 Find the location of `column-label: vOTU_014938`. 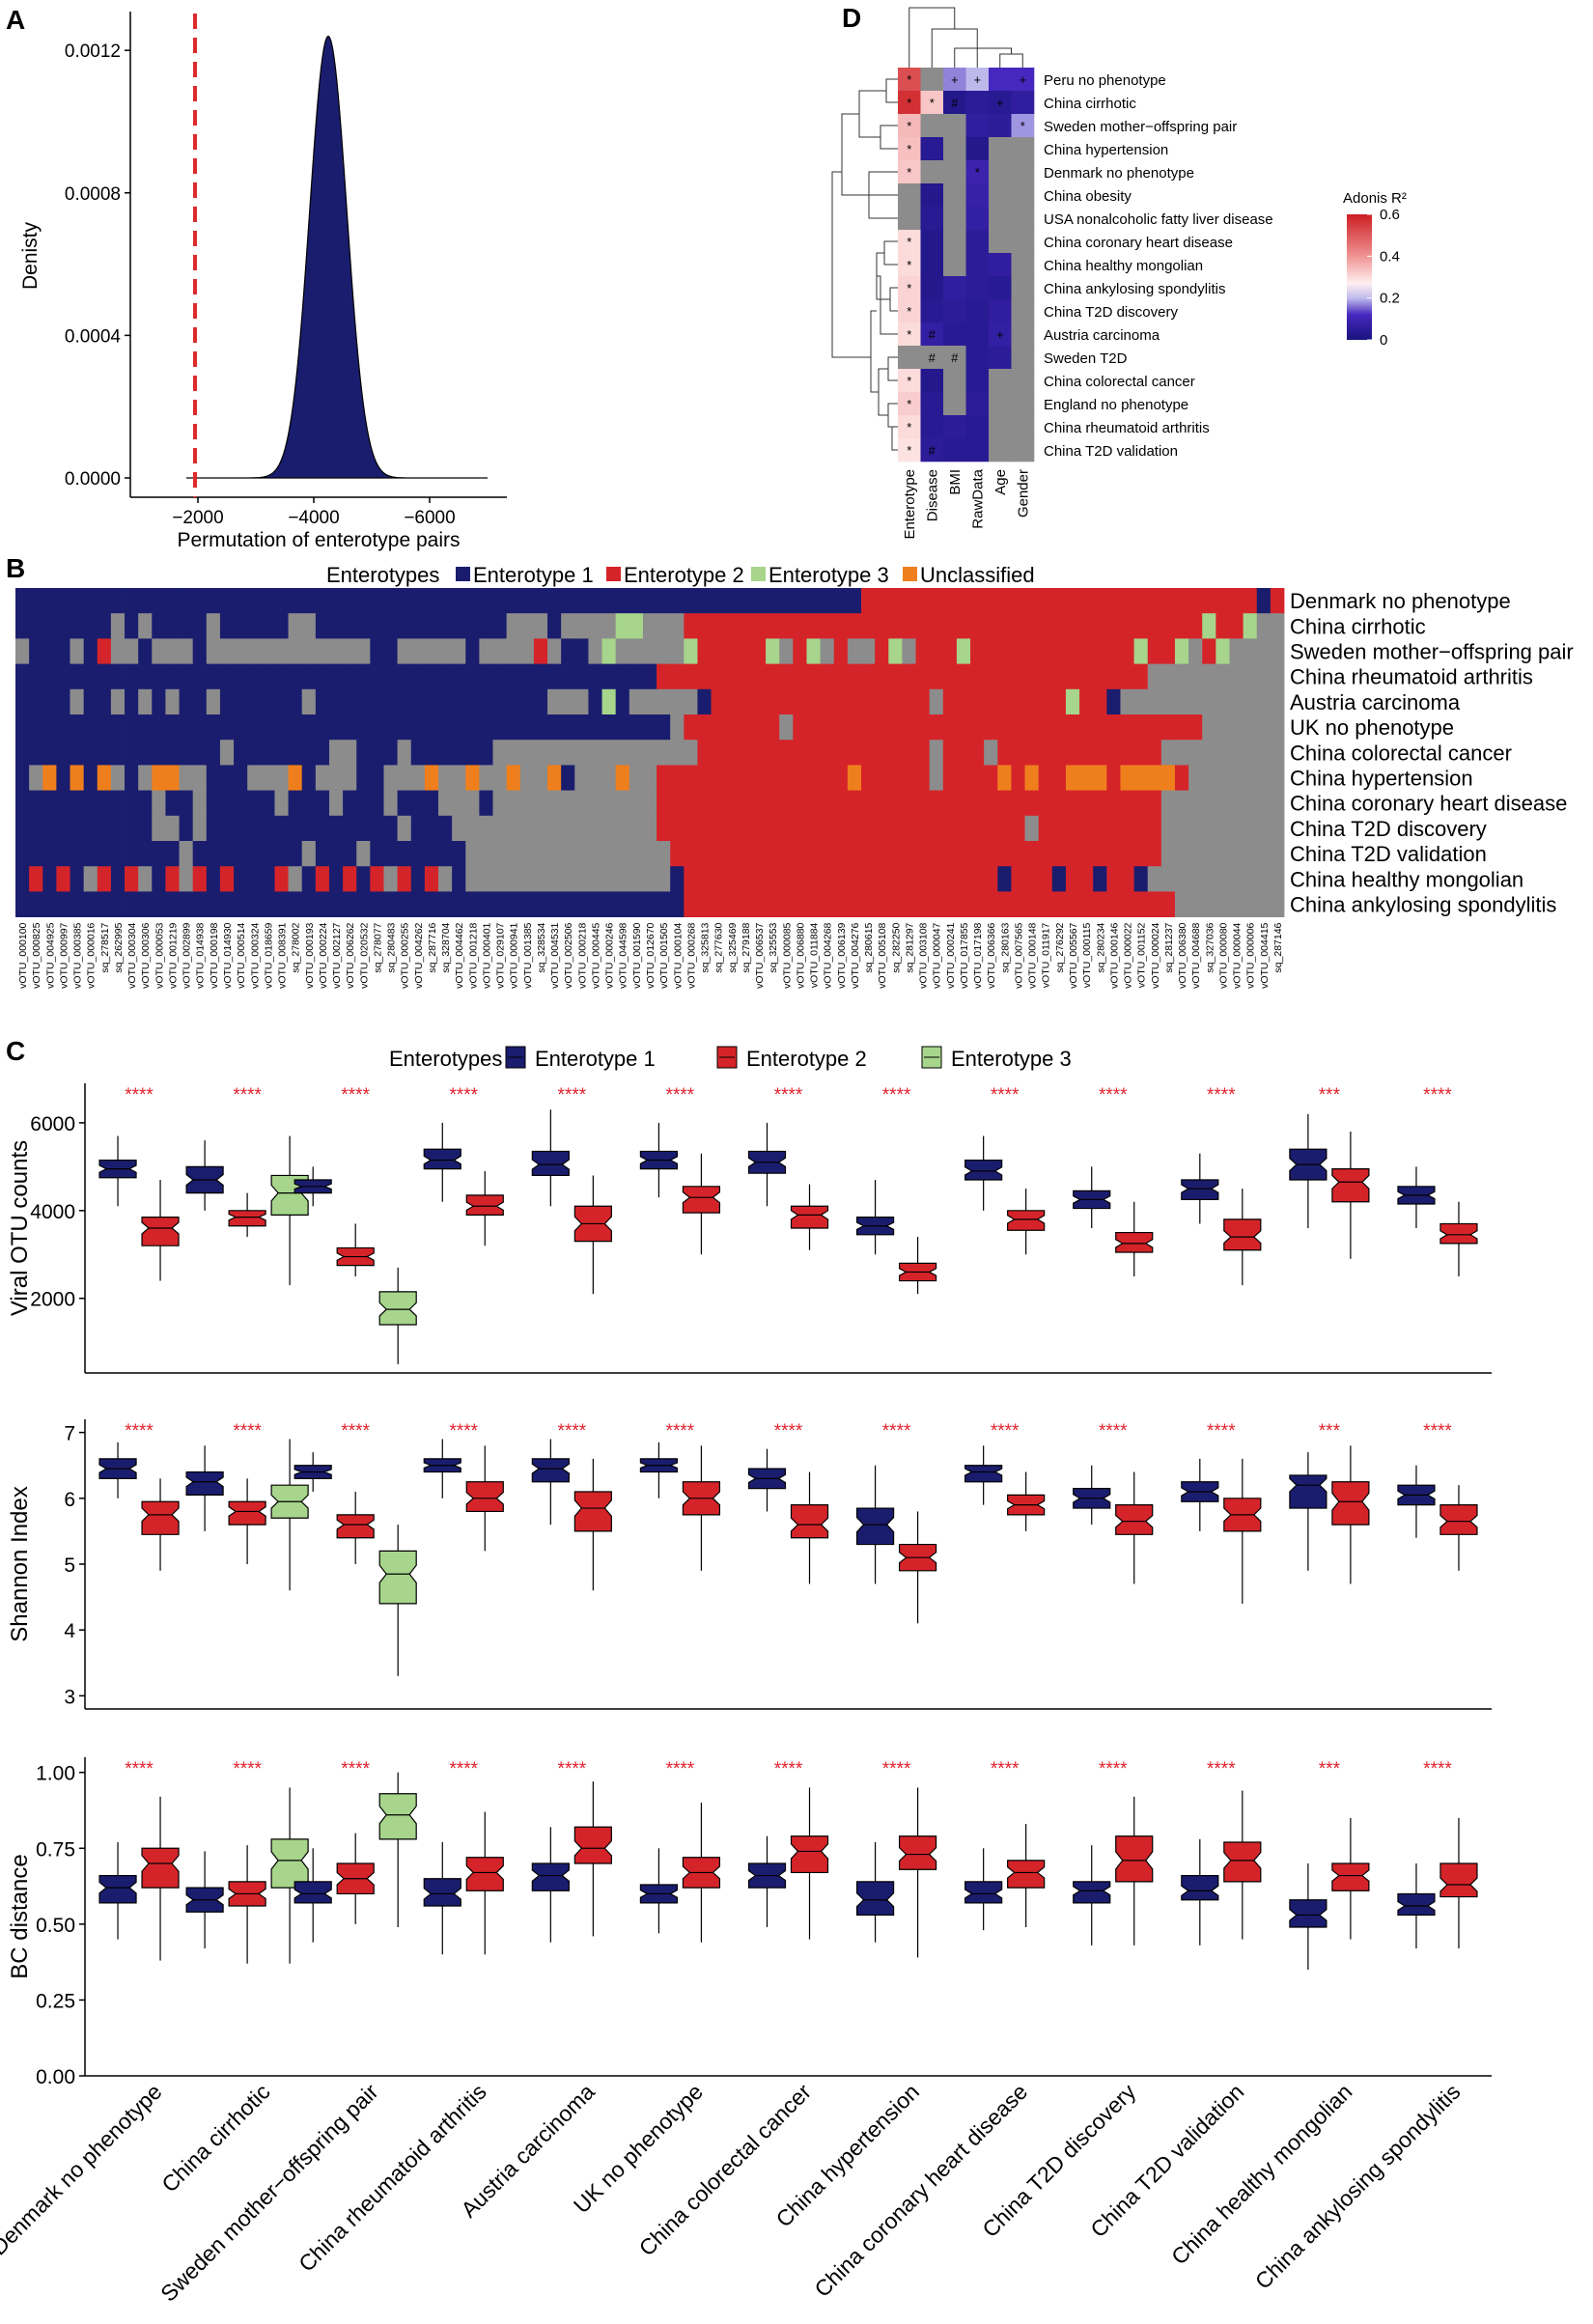

column-label: vOTU_014938 is located at coordinates (201, 955).